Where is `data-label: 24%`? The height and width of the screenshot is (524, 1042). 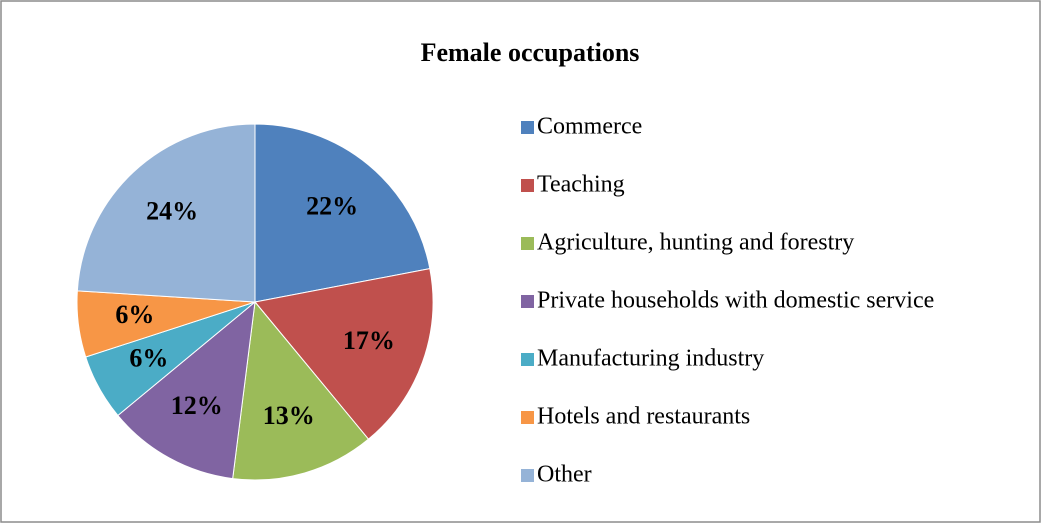
data-label: 24% is located at coordinates (172, 211).